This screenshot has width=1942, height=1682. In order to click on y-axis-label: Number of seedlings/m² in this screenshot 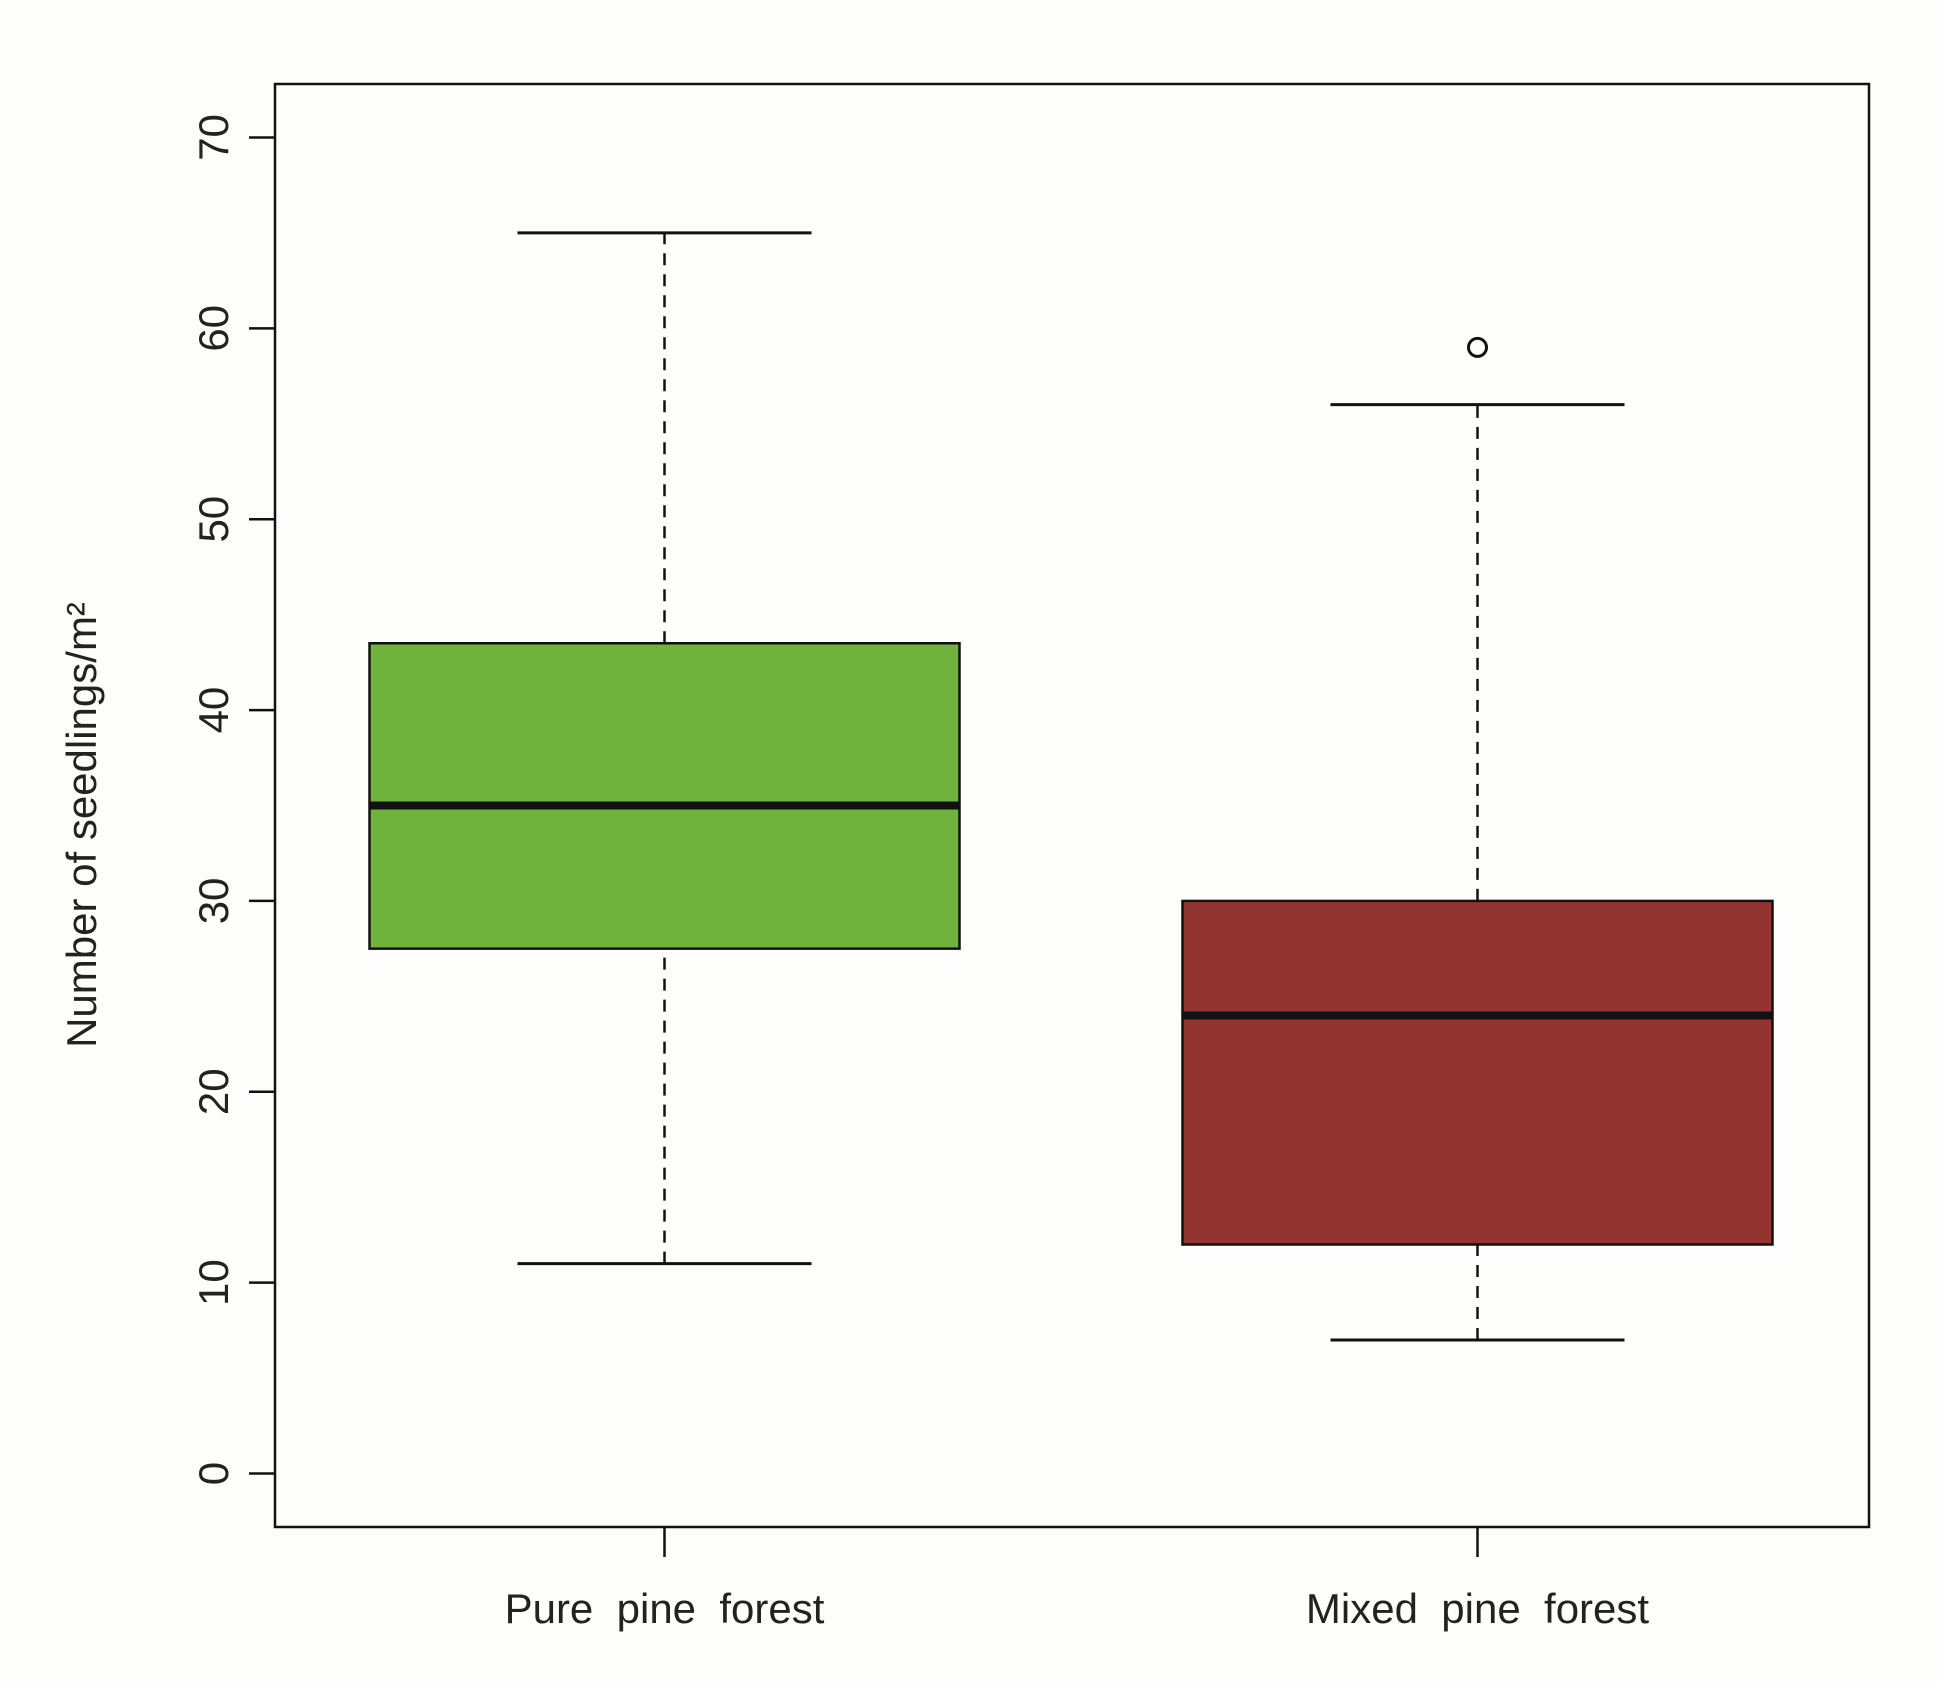, I will do `click(81, 825)`.